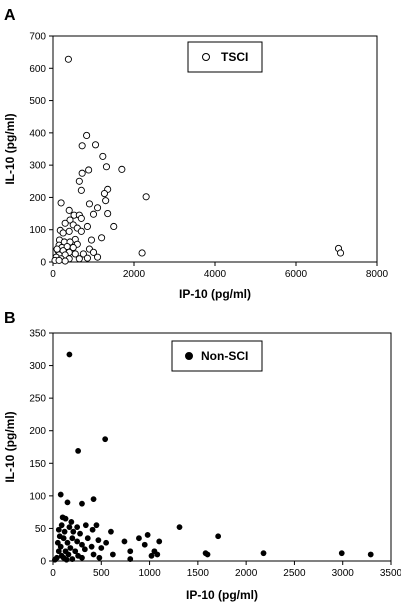 This screenshot has width=401, height=613. Describe the element at coordinates (37, 230) in the screenshot. I see `panel-a-y-tick-label-1: 100` at that location.